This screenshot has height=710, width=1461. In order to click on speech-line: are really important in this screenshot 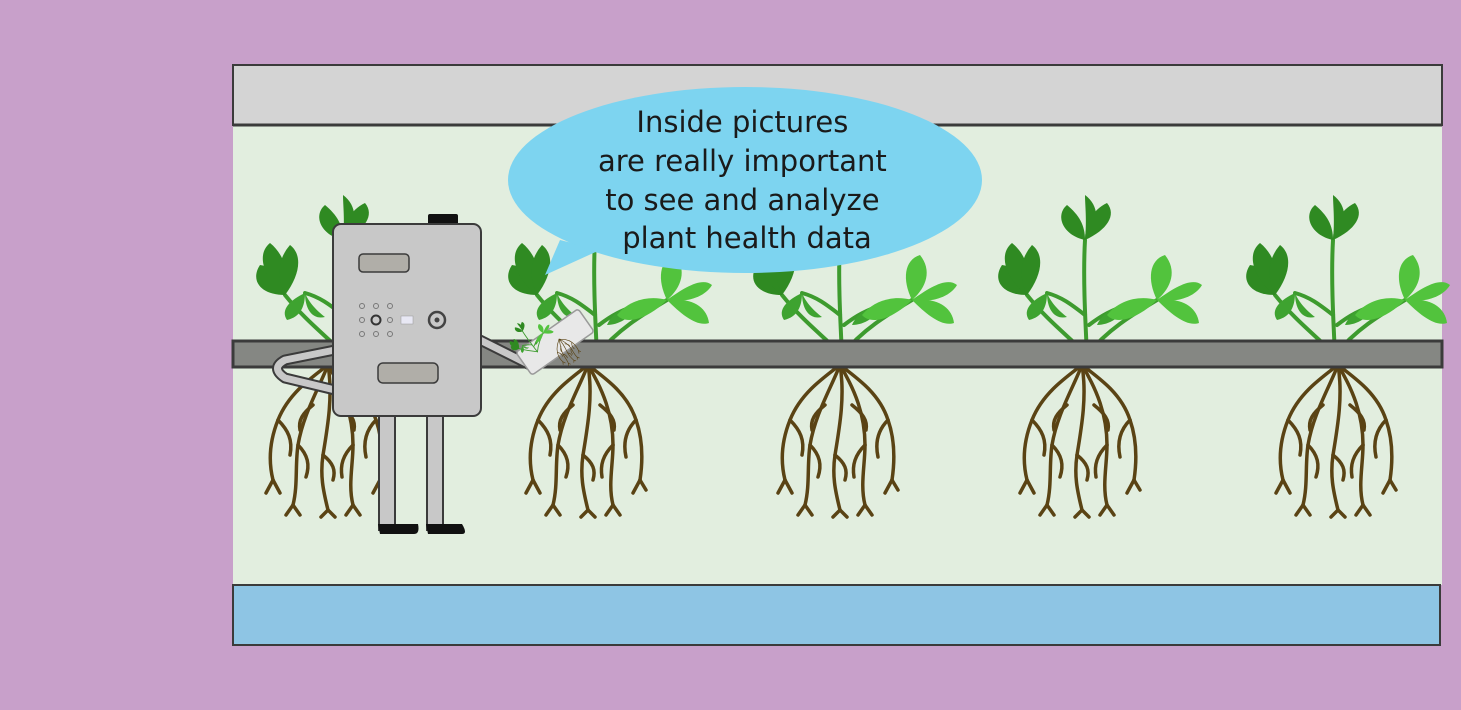, I will do `click(742, 161)`.